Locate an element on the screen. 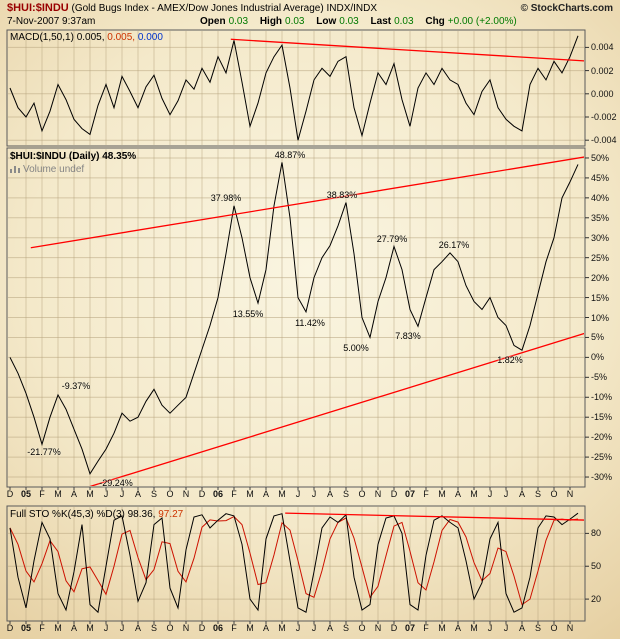 Image resolution: width=620 pixels, height=639 pixels. x-axis-year-label: 07 is located at coordinates (410, 628).